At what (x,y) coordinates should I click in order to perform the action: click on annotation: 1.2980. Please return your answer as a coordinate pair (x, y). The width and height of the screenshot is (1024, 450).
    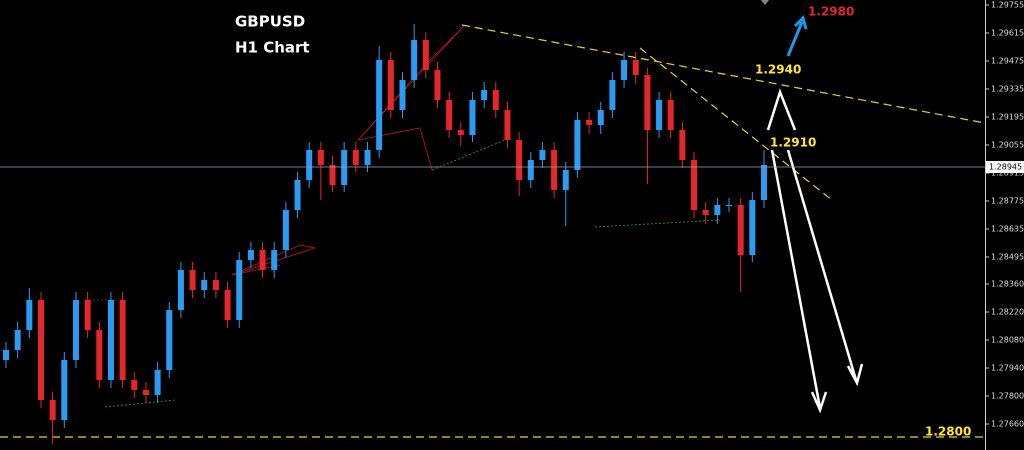
    Looking at the image, I should click on (831, 12).